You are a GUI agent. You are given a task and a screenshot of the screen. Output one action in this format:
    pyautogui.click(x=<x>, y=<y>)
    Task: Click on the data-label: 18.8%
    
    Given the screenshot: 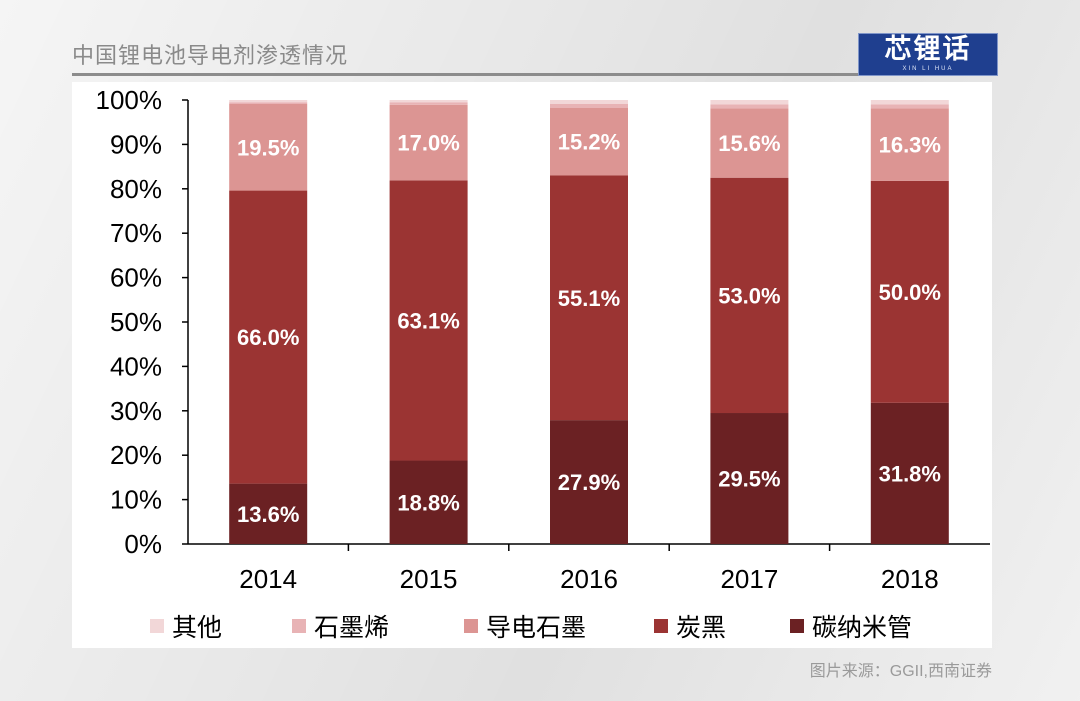 What is the action you would take?
    pyautogui.click(x=428, y=502)
    